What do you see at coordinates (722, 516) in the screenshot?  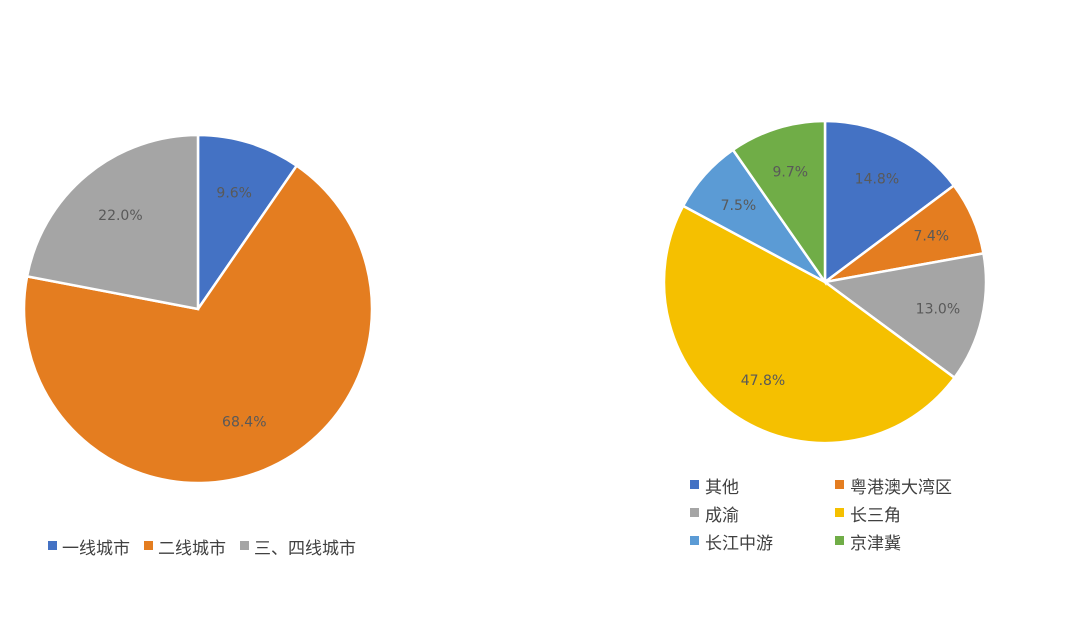 I see `legend-label-item-3: 成渝` at bounding box center [722, 516].